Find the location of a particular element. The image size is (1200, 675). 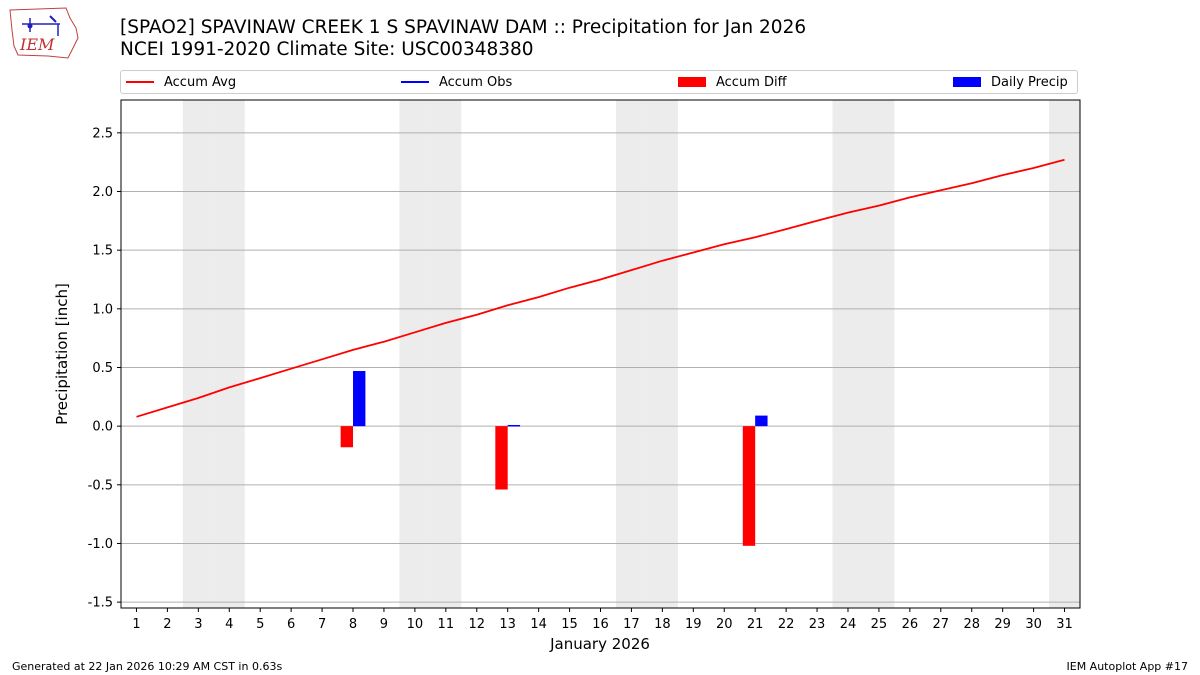

y-tick-label: 1.5 is located at coordinates (102, 251).